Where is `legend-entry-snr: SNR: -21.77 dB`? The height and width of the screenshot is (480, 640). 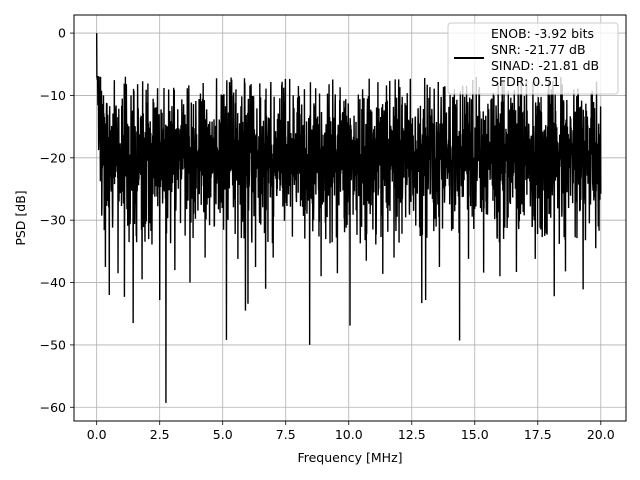
legend-entry-snr: SNR: -21.77 dB is located at coordinates (538, 49).